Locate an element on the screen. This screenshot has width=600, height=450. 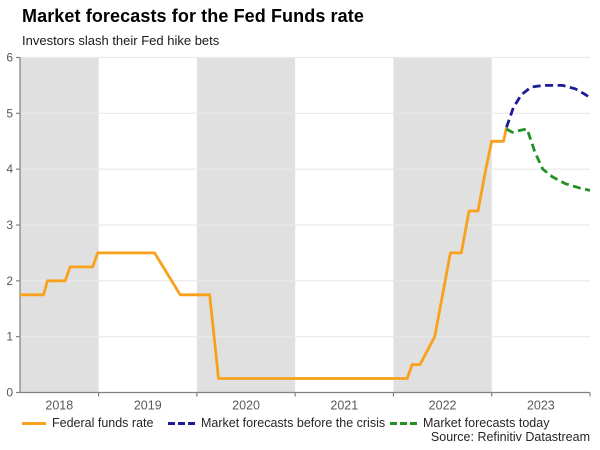
page-title: Market forecasts for the Fed Funds rate is located at coordinates (193, 16).